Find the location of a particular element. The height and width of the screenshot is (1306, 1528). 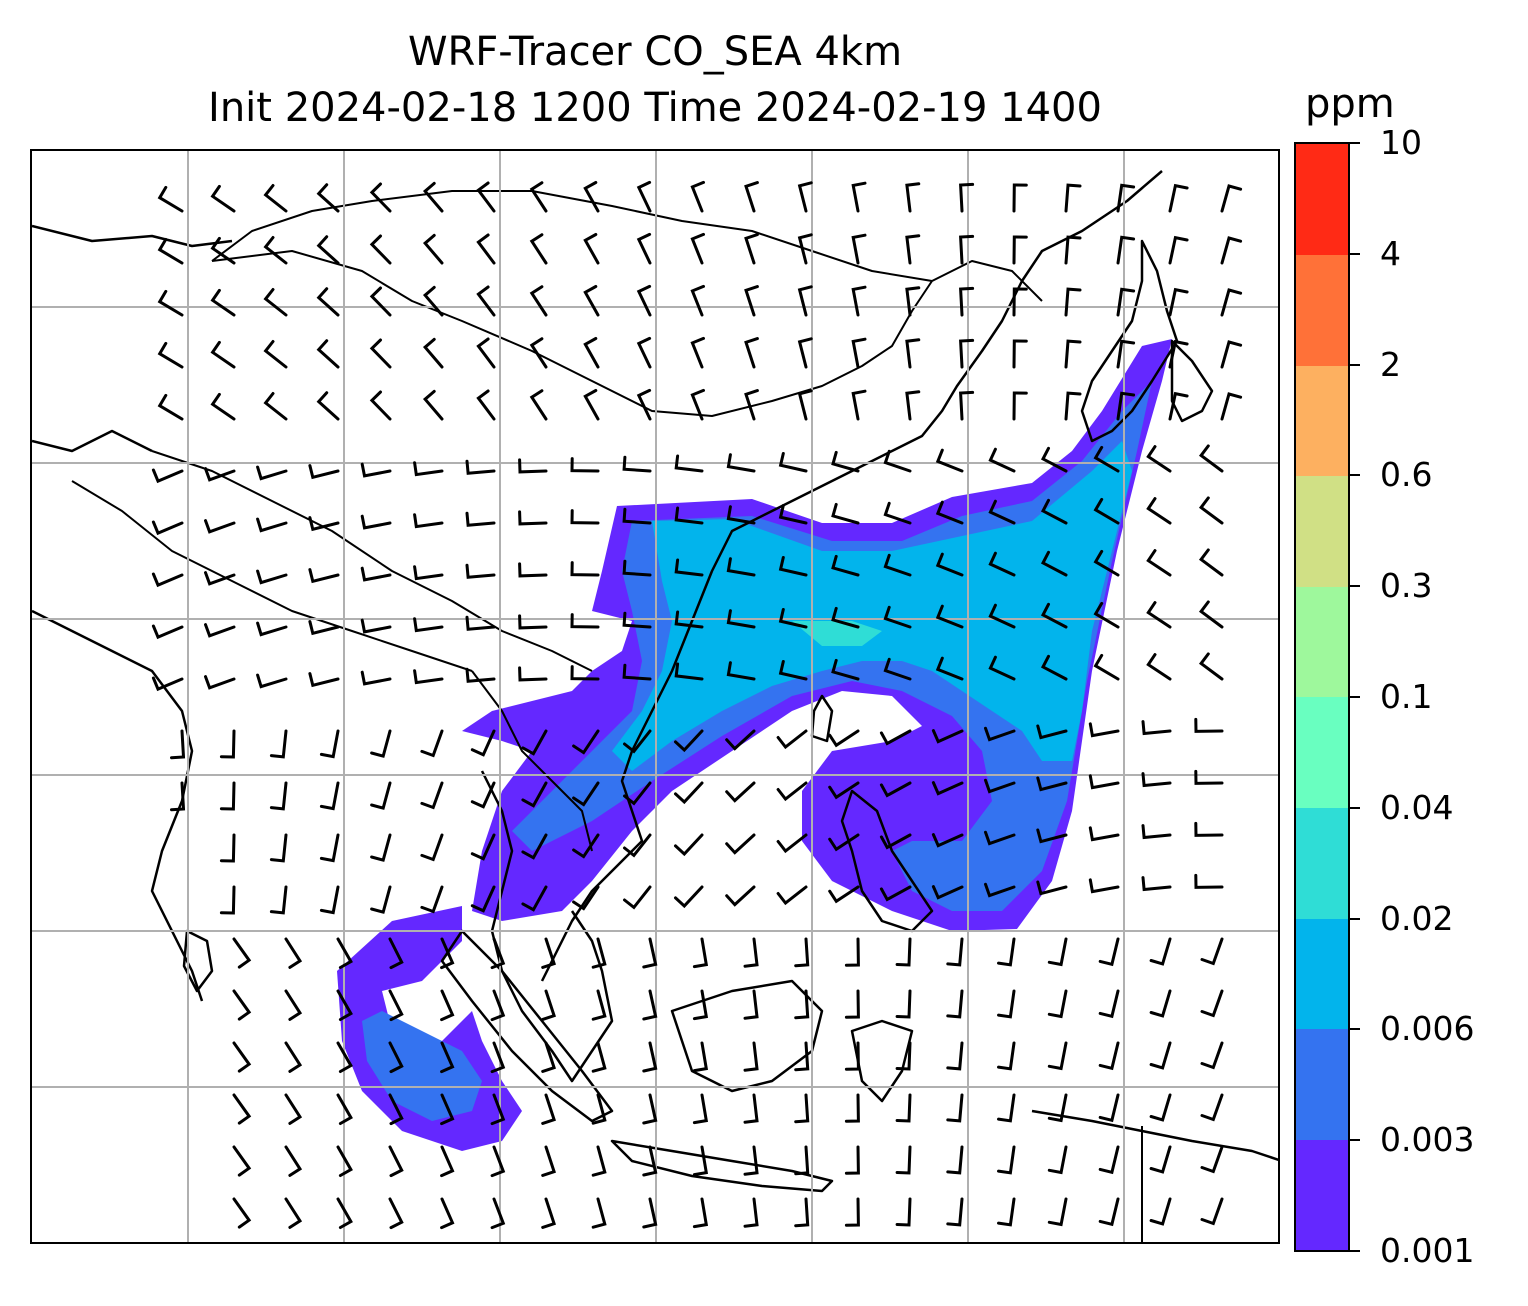

colorbar-tick-label: 2 is located at coordinates (1390, 364).